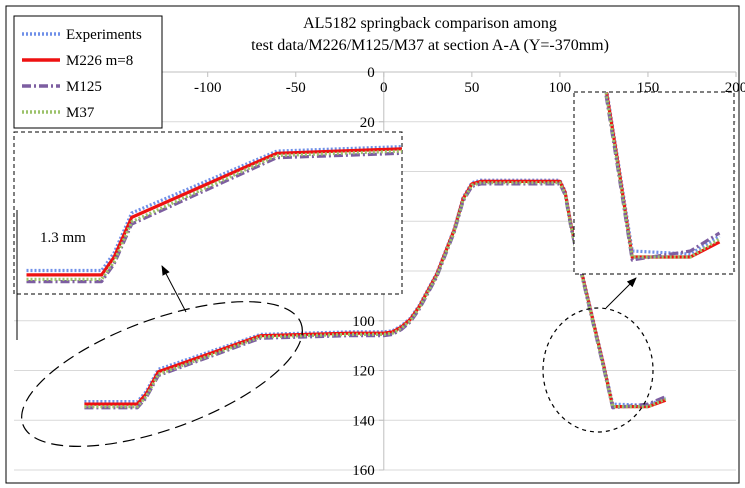  I want to click on right-zoom-inset, so click(654, 183).